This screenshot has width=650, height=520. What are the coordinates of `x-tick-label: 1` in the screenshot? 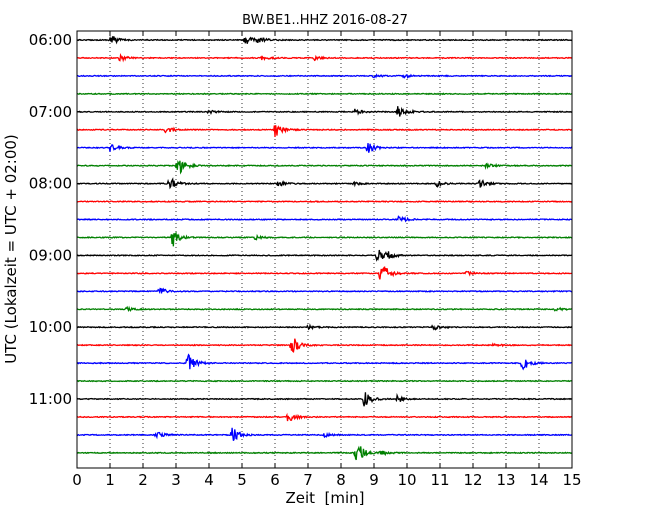 It's located at (110, 480).